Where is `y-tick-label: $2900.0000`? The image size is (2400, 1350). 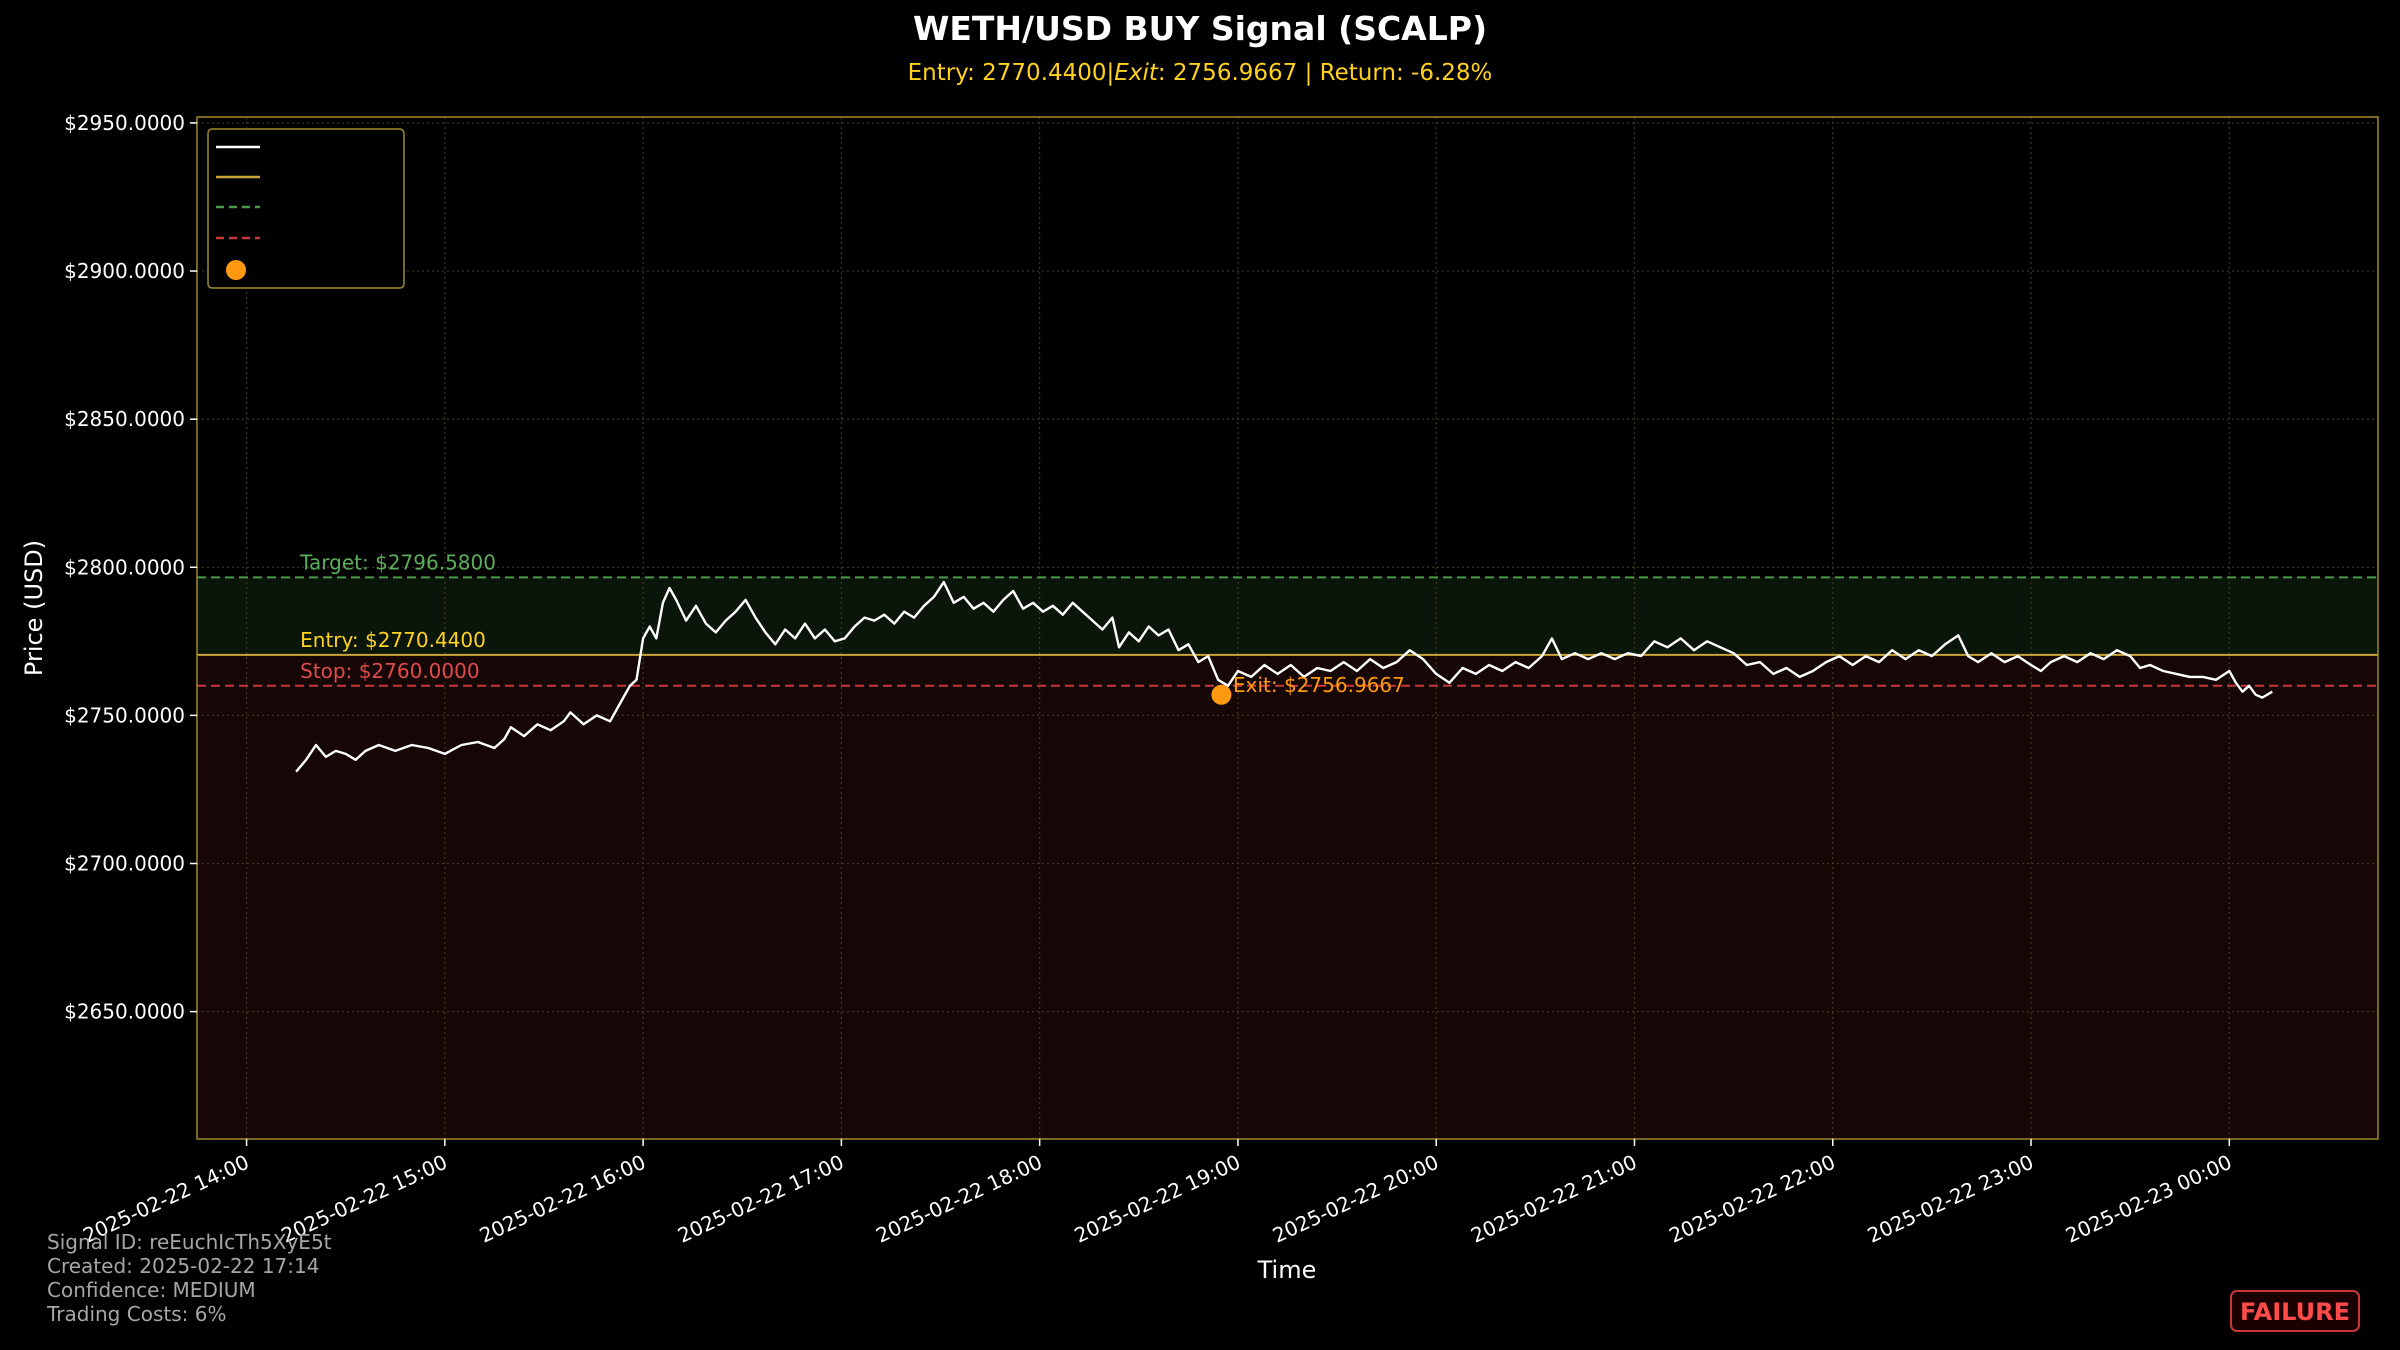
y-tick-label: $2900.0000 is located at coordinates (124, 271).